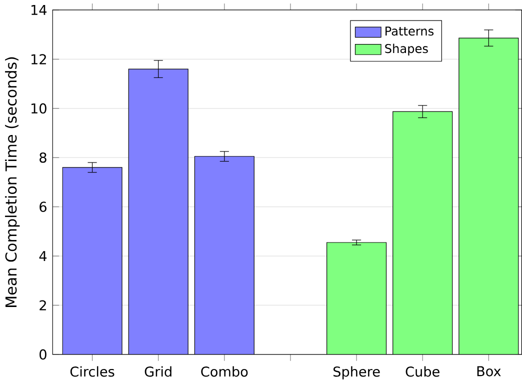  I want to click on y-tick-label: 4, so click(43, 255).